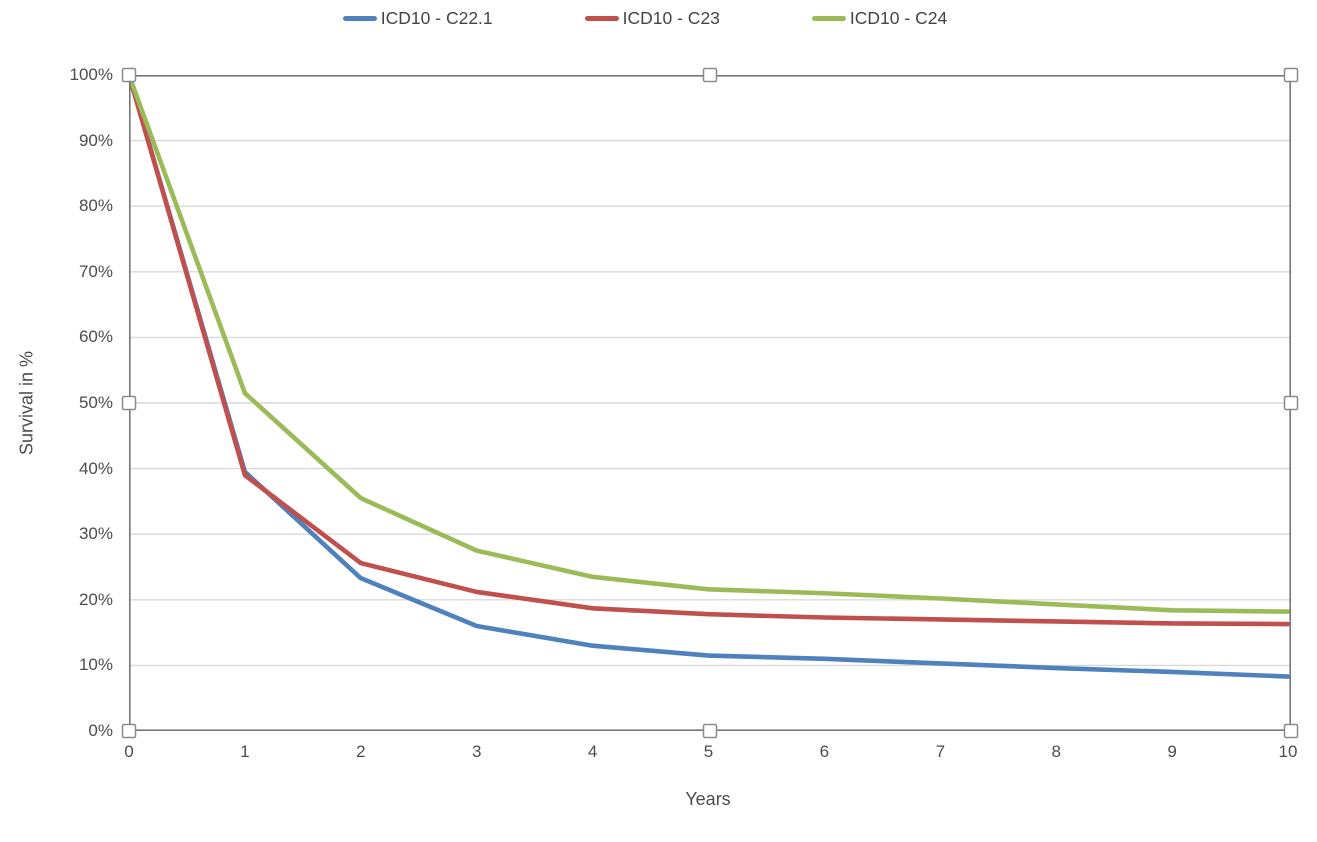 The width and height of the screenshot is (1317, 842). Describe the element at coordinates (95, 534) in the screenshot. I see `y-tick-label: 30%` at that location.